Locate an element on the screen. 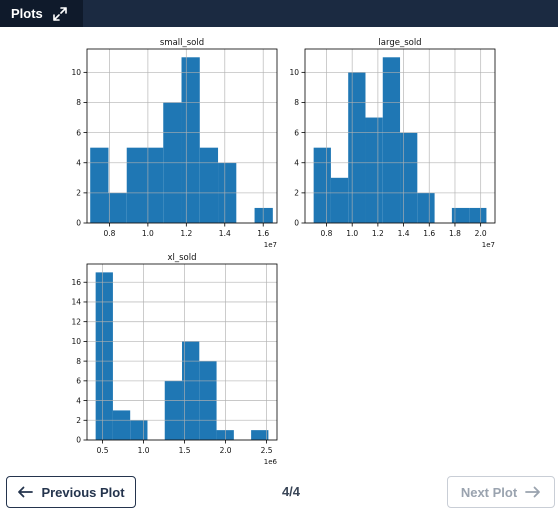 The image size is (558, 515). x-tick-label: 1.5 is located at coordinates (185, 450).